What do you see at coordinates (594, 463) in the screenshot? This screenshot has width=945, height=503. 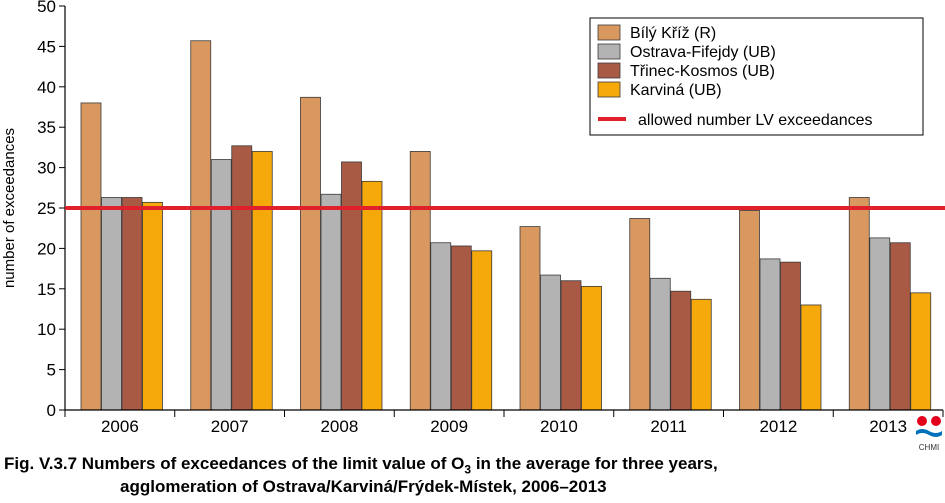 I see `caption-line1-suffix: in the average for three years,` at bounding box center [594, 463].